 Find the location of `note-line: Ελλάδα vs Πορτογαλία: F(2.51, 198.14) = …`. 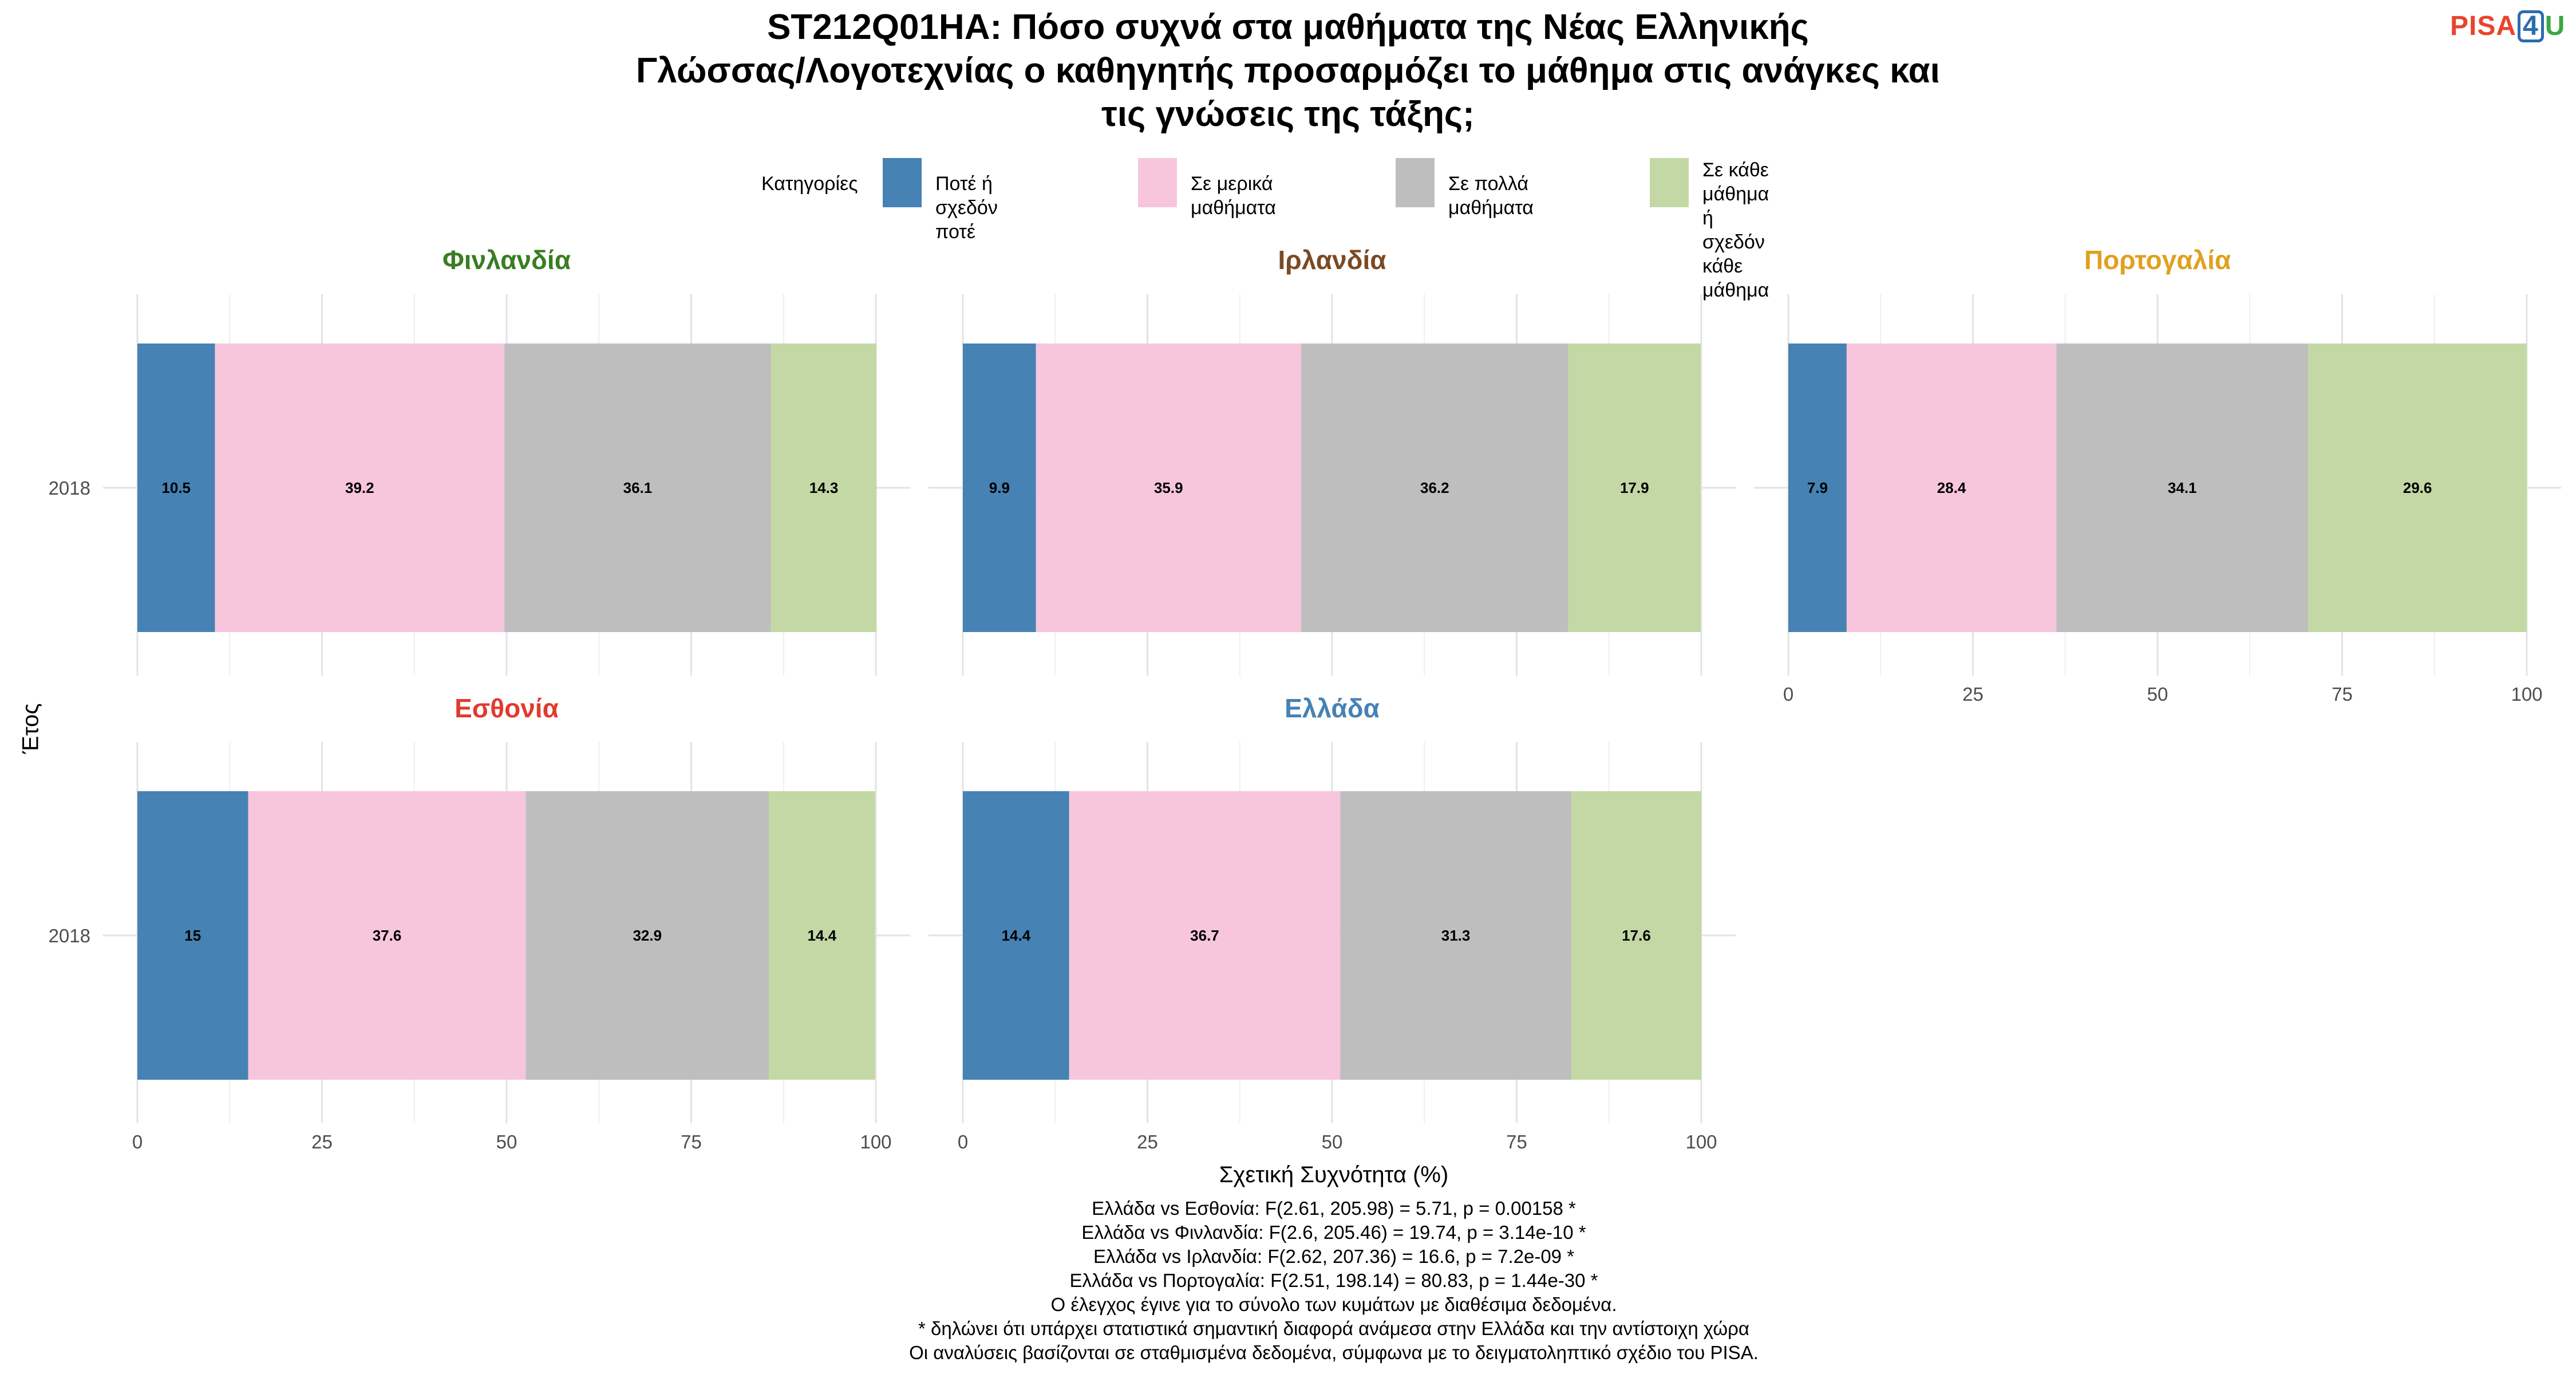

note-line: Ελλάδα vs Πορτογαλία: F(2.51, 198.14) = … is located at coordinates (1333, 1281).